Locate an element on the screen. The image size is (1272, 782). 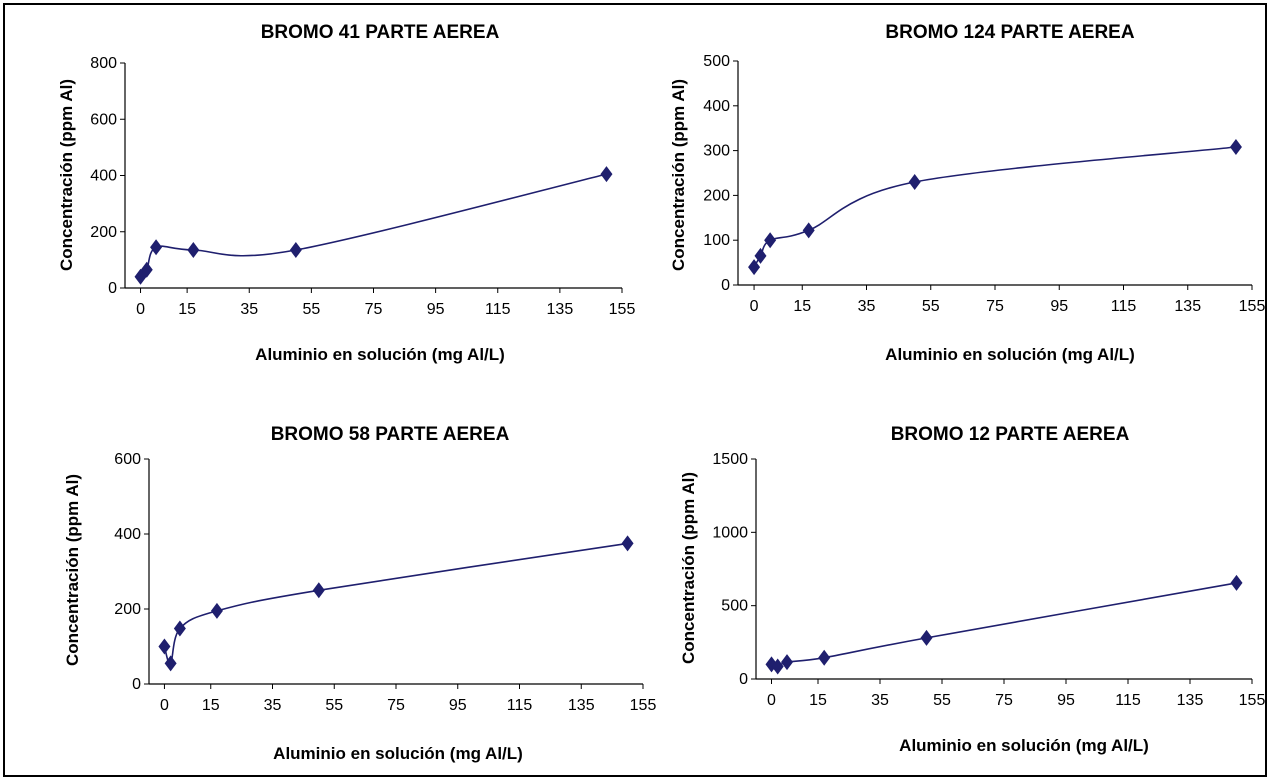
y-tick-label: 100 is located at coordinates (716, 240).